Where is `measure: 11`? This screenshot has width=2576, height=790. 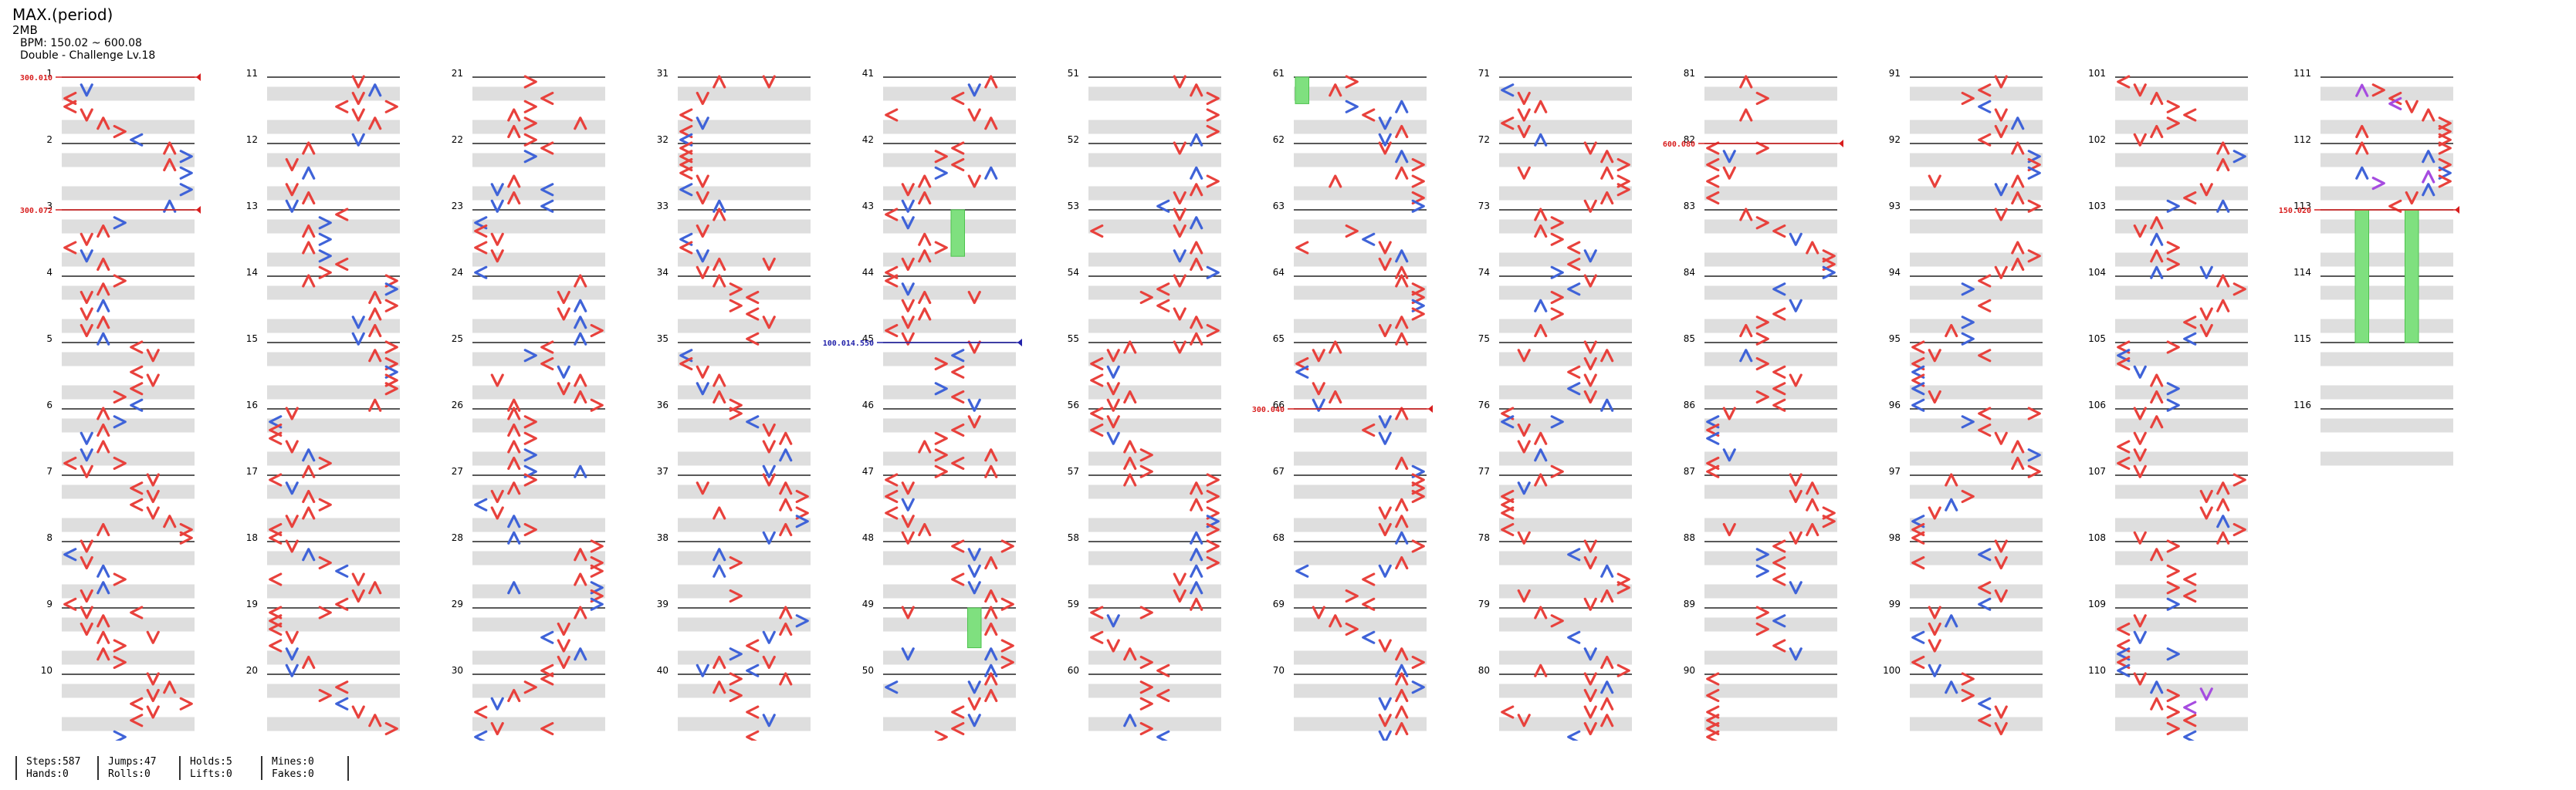 measure: 11 is located at coordinates (323, 101).